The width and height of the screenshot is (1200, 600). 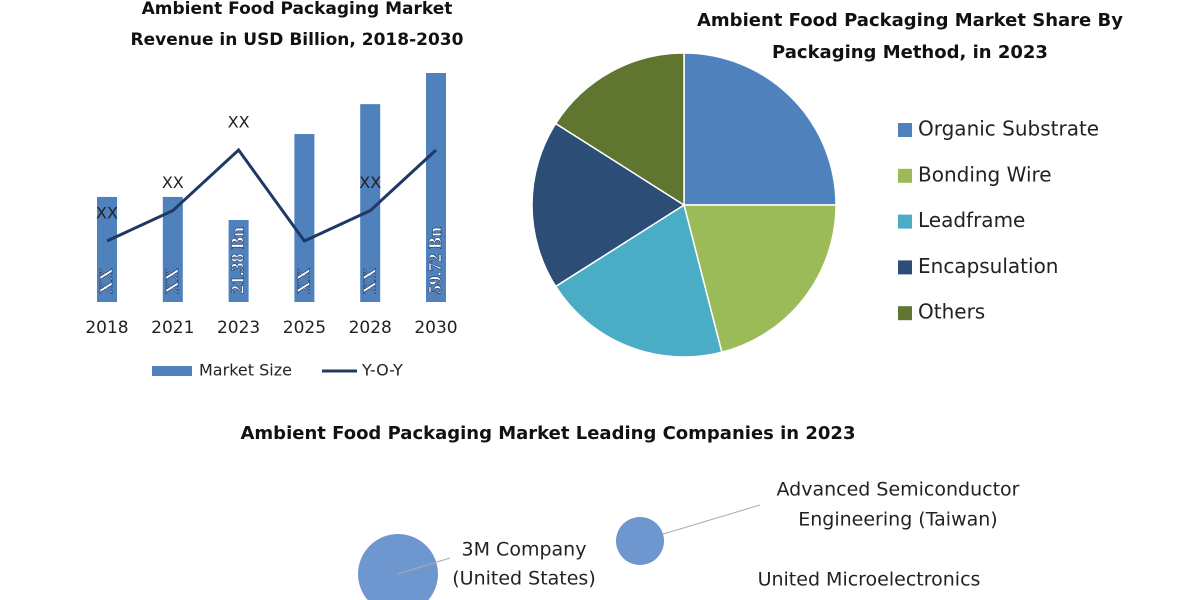 I want to click on legend-label: Encapsulation, so click(x=988, y=266).